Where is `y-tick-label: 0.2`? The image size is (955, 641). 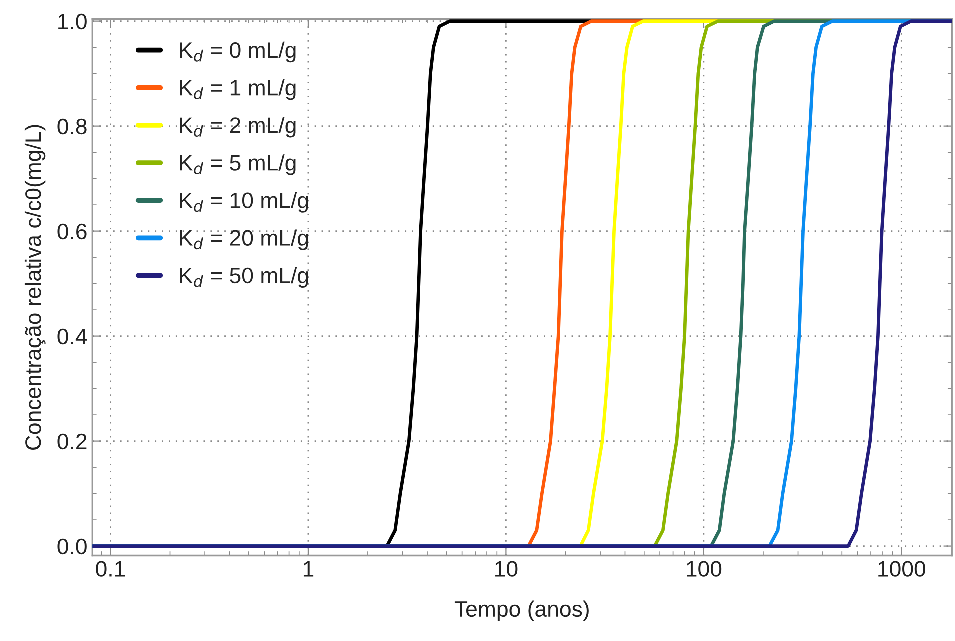
y-tick-label: 0.2 is located at coordinates (72, 442).